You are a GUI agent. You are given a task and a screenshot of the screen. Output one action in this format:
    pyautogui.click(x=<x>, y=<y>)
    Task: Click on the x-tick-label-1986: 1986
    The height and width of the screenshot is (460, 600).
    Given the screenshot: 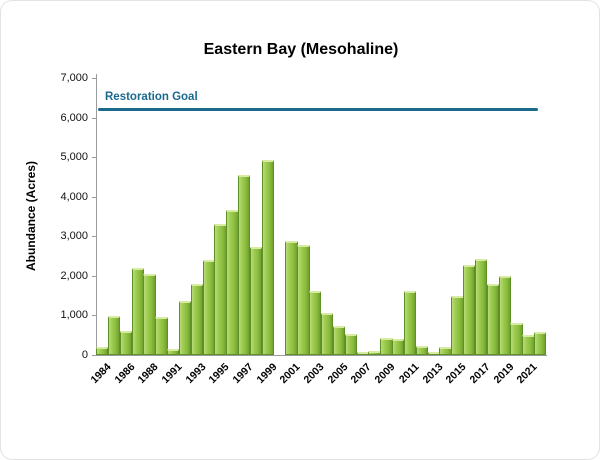 What is the action you would take?
    pyautogui.click(x=125, y=374)
    